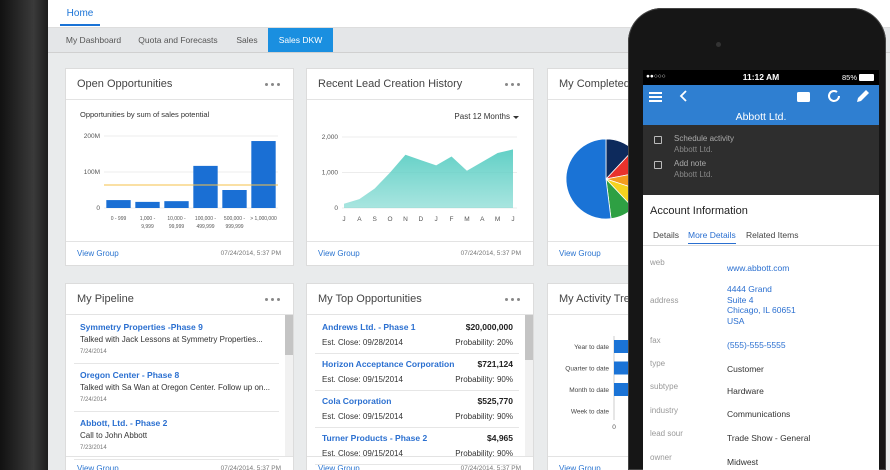 The width and height of the screenshot is (890, 470). I want to click on pipeline-title: Oregon Center - Phase 8, so click(130, 375).